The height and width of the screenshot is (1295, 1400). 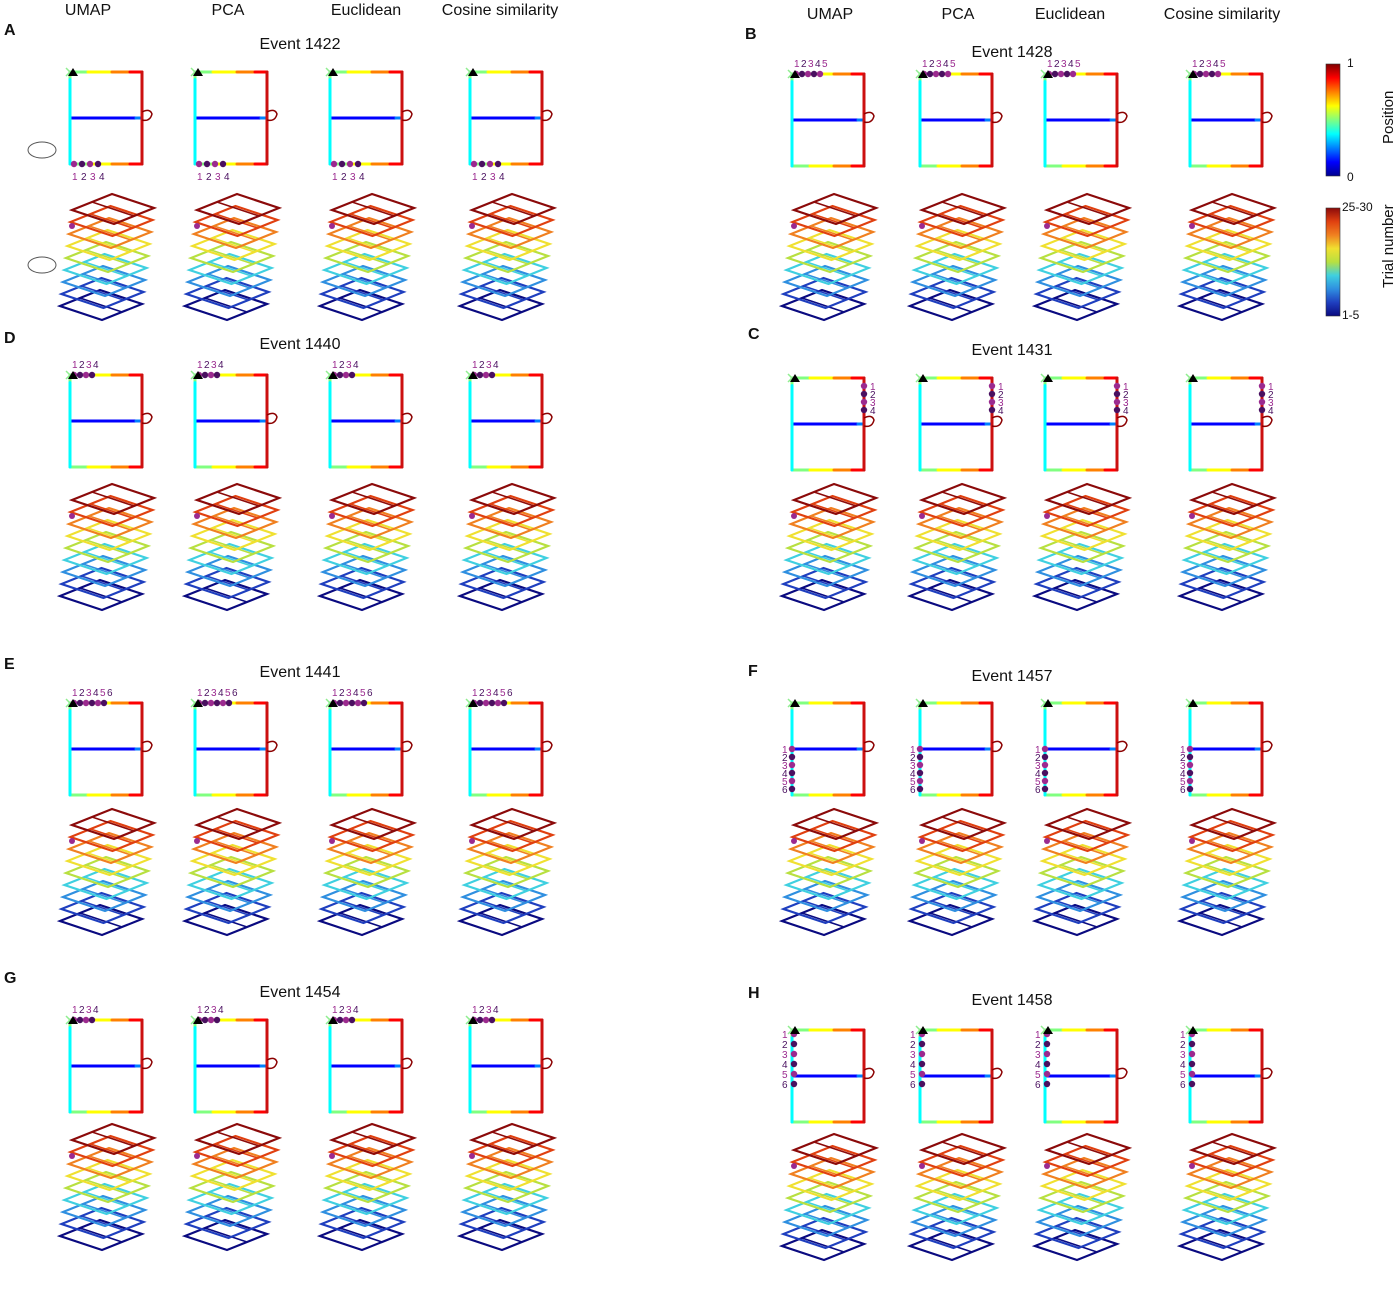 What do you see at coordinates (473, 72) in the screenshot?
I see `start-marker` at bounding box center [473, 72].